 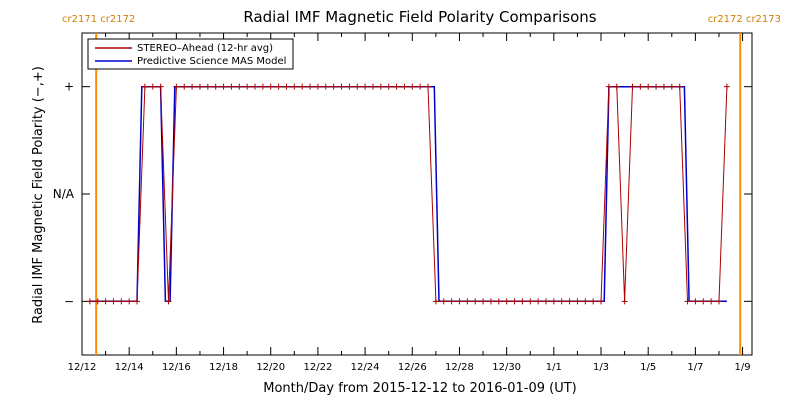 What do you see at coordinates (744, 19) in the screenshot?
I see `carrington-label-right: cr2172 cr2173` at bounding box center [744, 19].